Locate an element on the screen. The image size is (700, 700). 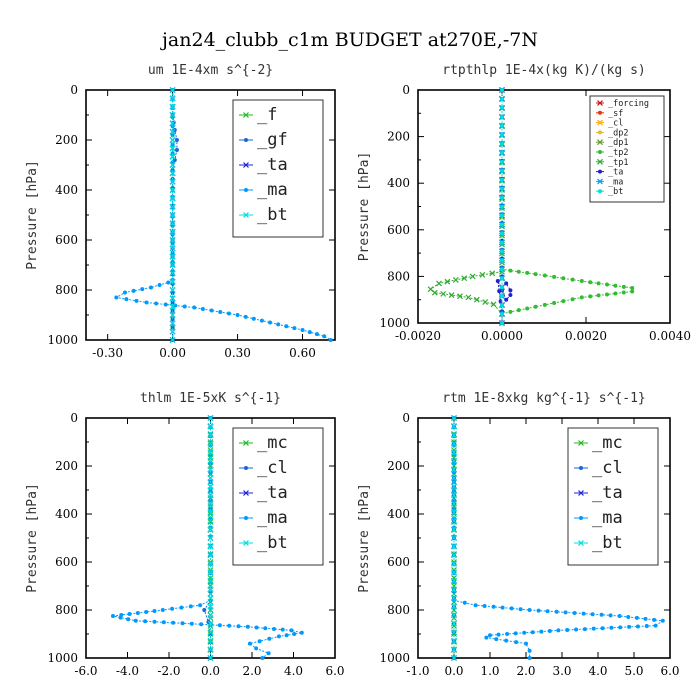
legend-label: _ta is located at coordinates (615, 173).